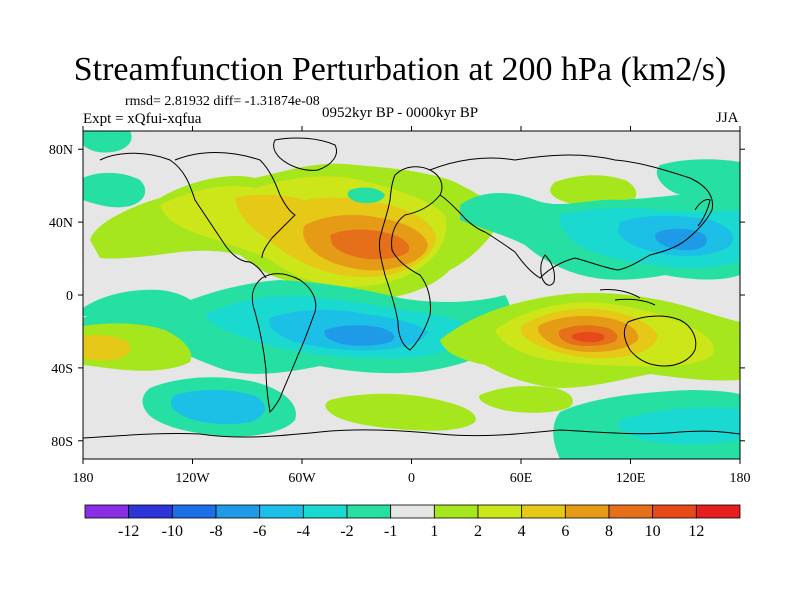 The image size is (800, 600). What do you see at coordinates (696, 531) in the screenshot?
I see `colorbar-label: 12` at bounding box center [696, 531].